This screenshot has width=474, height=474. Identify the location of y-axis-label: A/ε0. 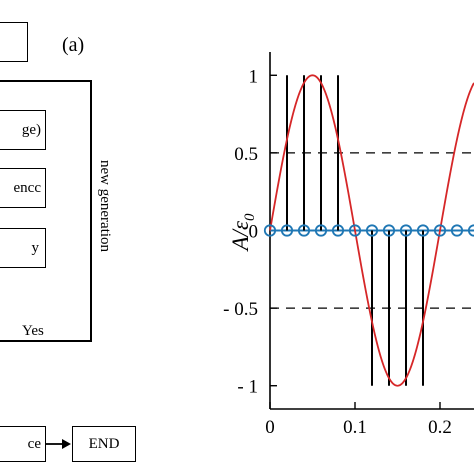
(243, 233).